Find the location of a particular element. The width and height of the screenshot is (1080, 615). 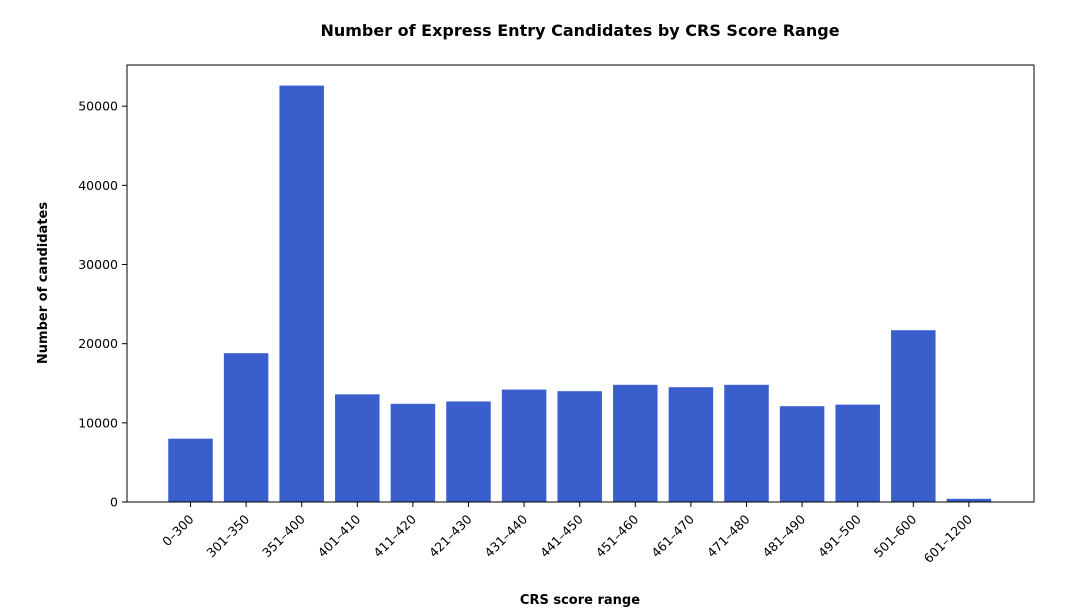

x-tick-label: 461–470 is located at coordinates (672, 535).